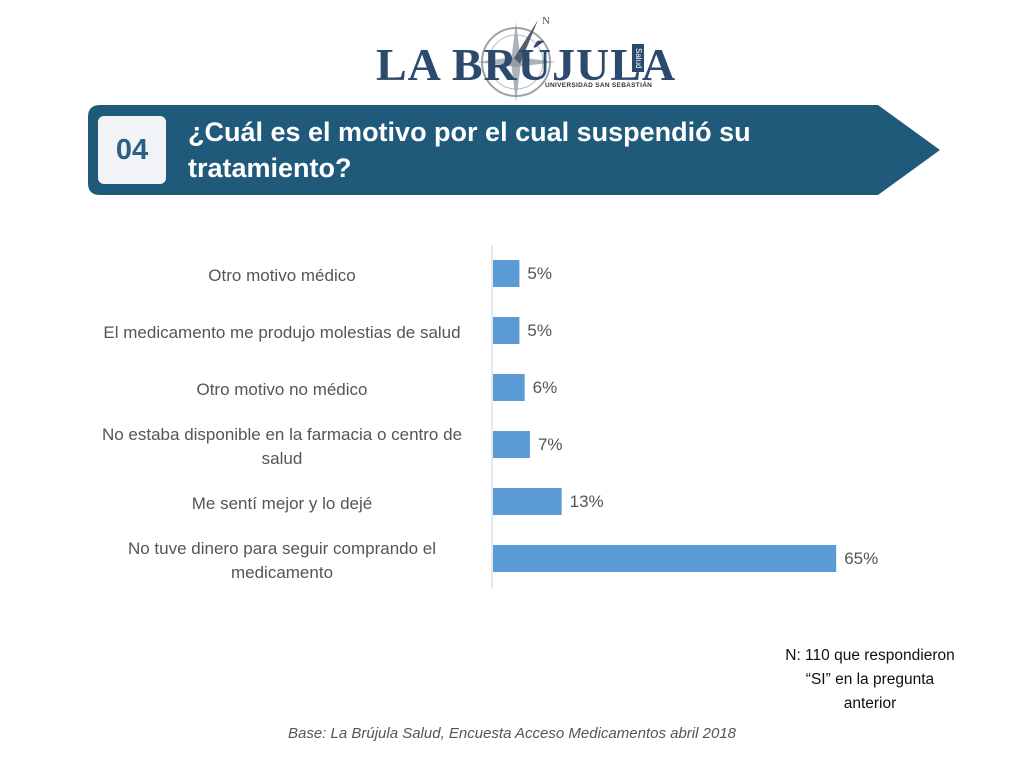  Describe the element at coordinates (545, 387) in the screenshot. I see `data-label: 6%` at that location.